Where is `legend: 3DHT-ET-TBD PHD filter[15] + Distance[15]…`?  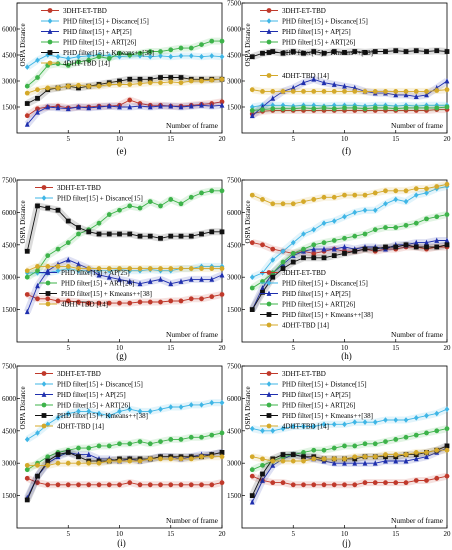
legend: 3DHT-ET-TBD PHD filter[15] + Distance[15]… is located at coordinates (316, 400).